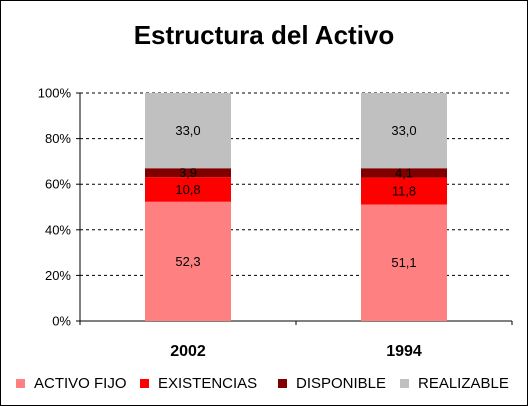 This screenshot has width=528, height=406. I want to click on y-tick-label: 40%, so click(58, 229).